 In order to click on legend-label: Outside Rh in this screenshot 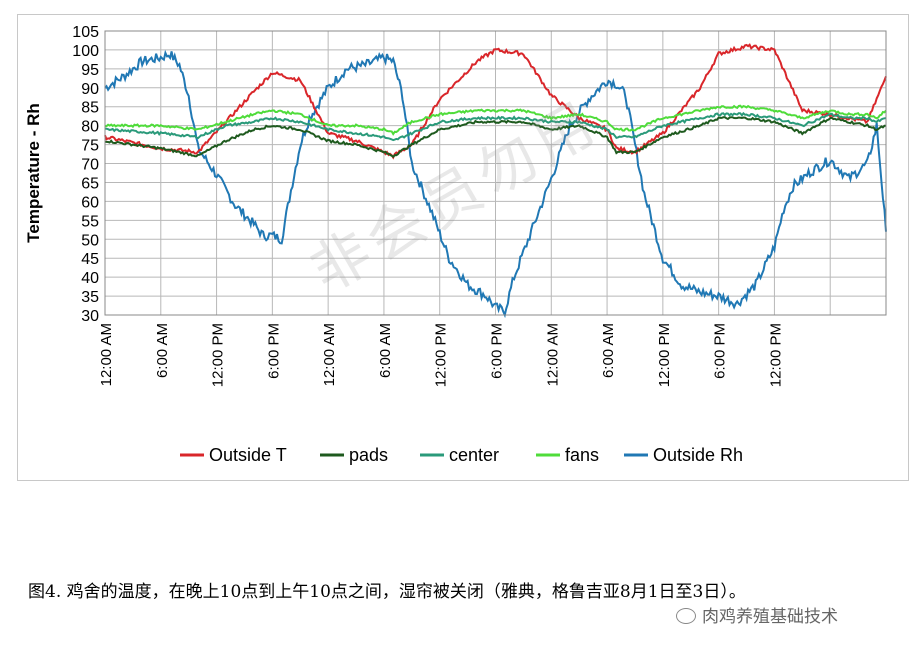, I will do `click(698, 455)`.